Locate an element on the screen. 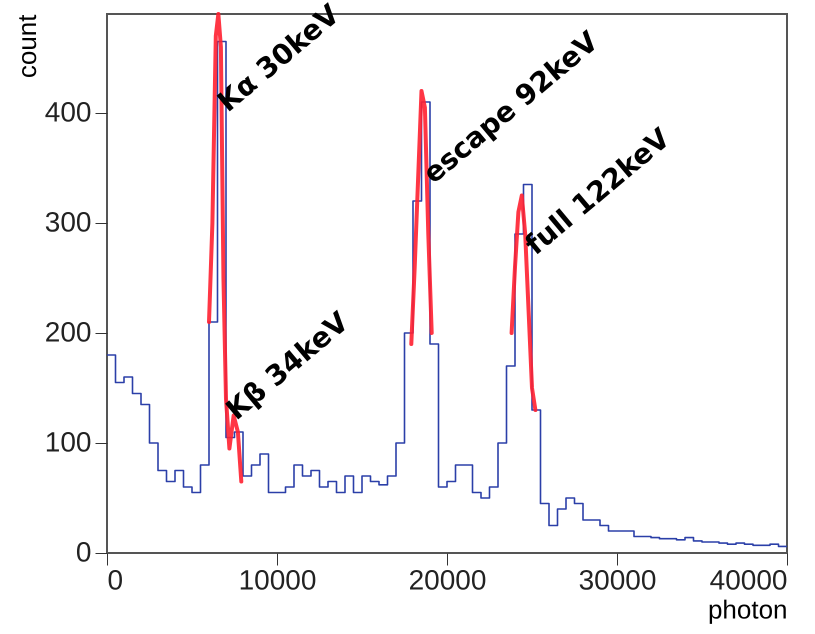 This screenshot has width=815, height=634. x-tick-label: 0 is located at coordinates (116, 580).